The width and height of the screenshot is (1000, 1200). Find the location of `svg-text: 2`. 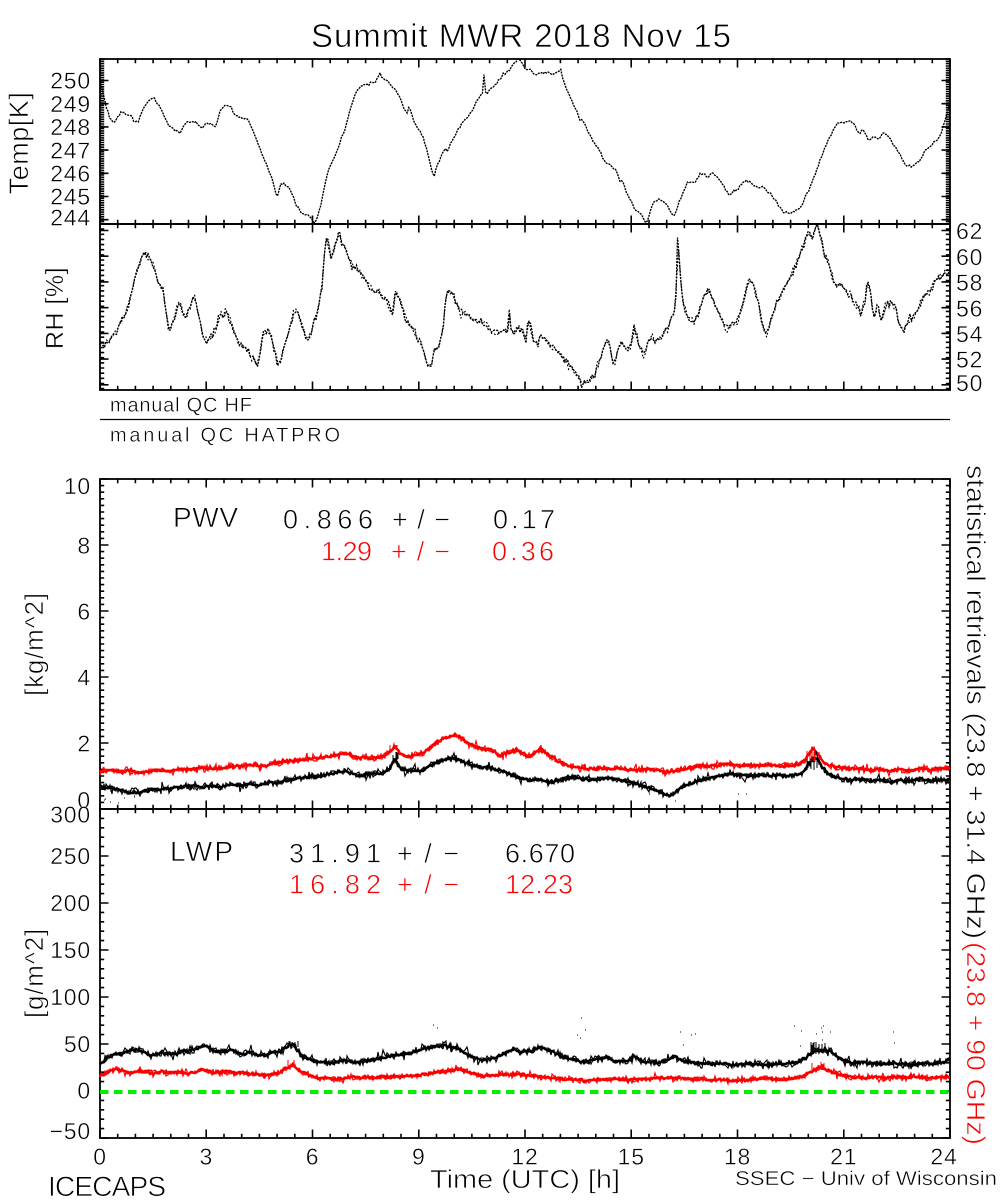

svg-text: 2 is located at coordinates (84, 744).